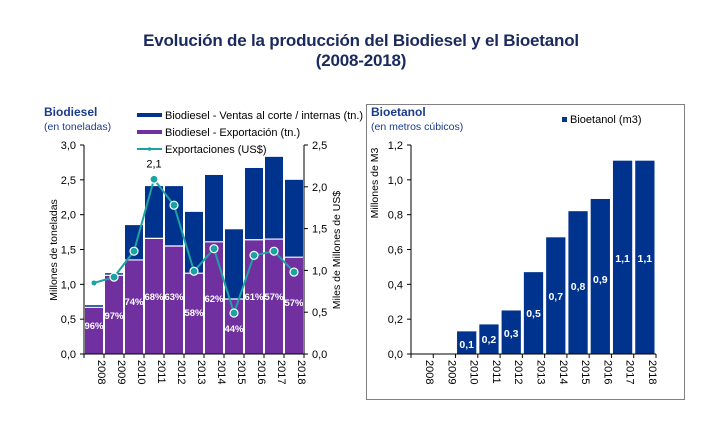  I want to click on bar-exportacion-2017, so click(274, 296).